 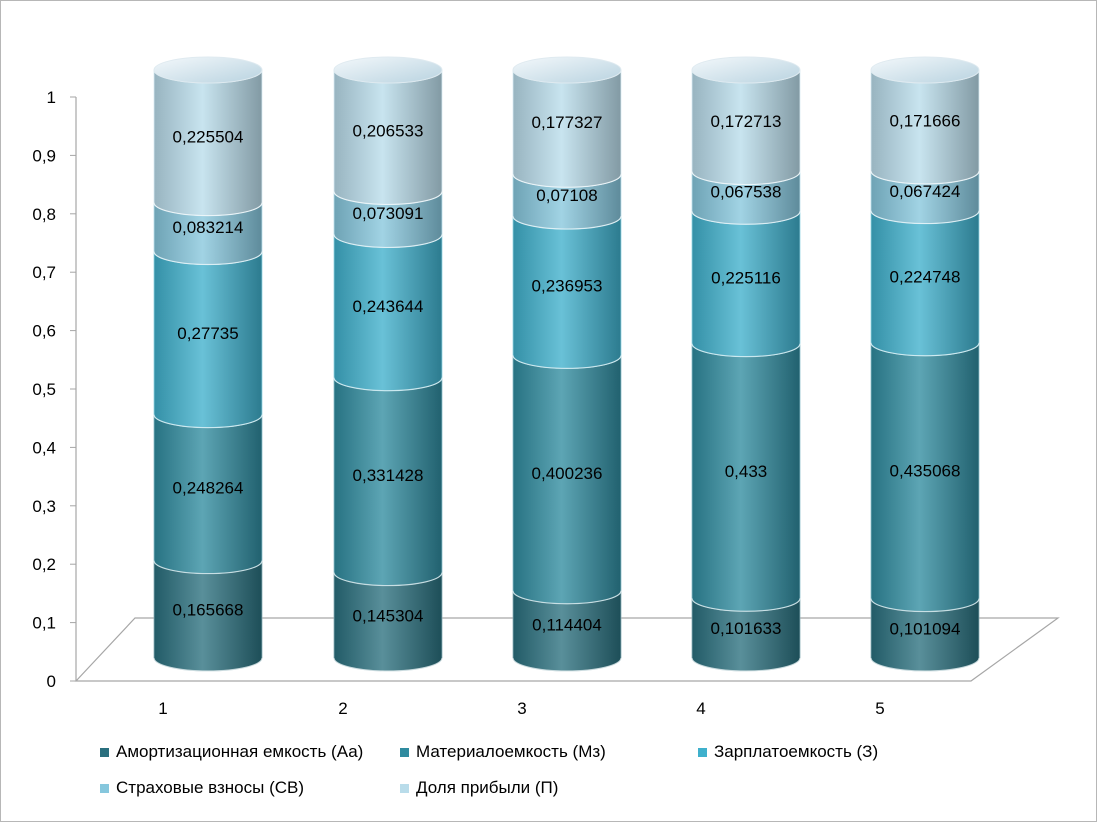 What do you see at coordinates (388, 213) in the screenshot?
I see `data-label: 0,073091` at bounding box center [388, 213].